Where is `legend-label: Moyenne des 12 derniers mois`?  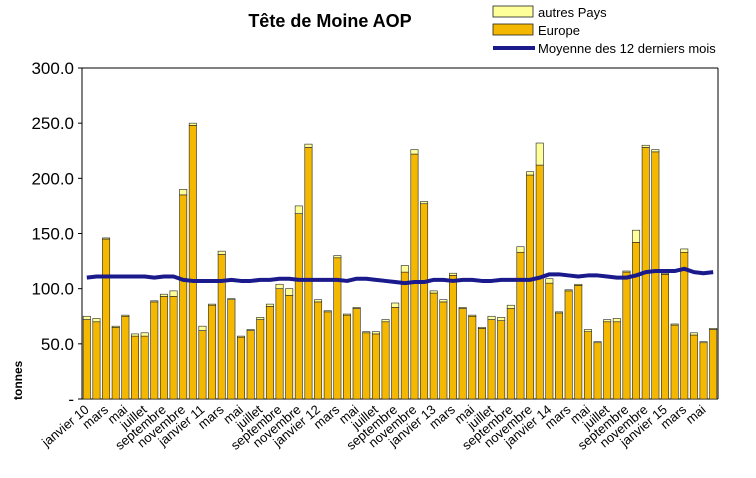 legend-label: Moyenne des 12 derniers mois is located at coordinates (627, 48).